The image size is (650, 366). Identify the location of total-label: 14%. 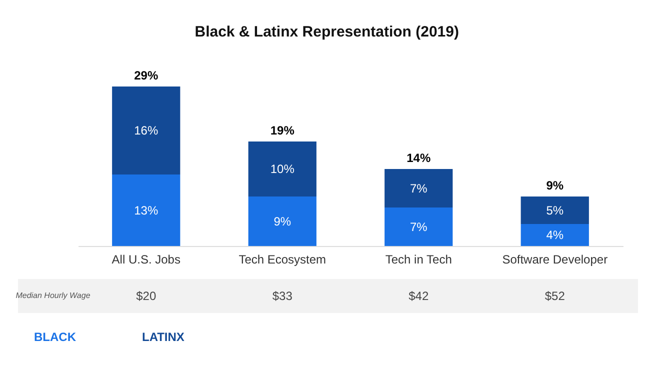
(418, 158).